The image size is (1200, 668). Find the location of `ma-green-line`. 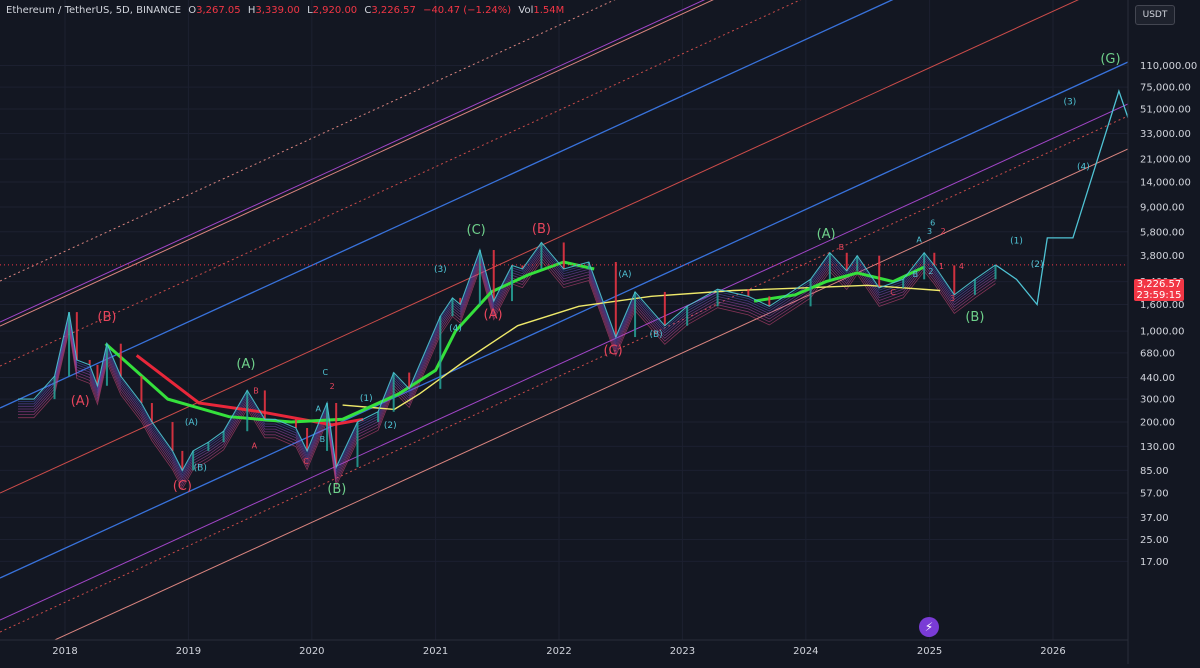

ma-green-line is located at coordinates (349, 342).